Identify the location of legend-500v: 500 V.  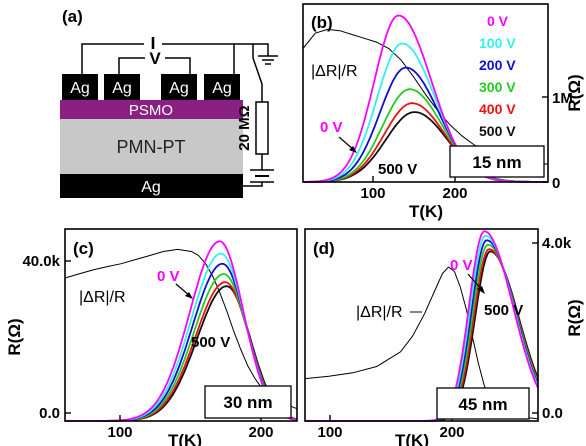
(497, 131).